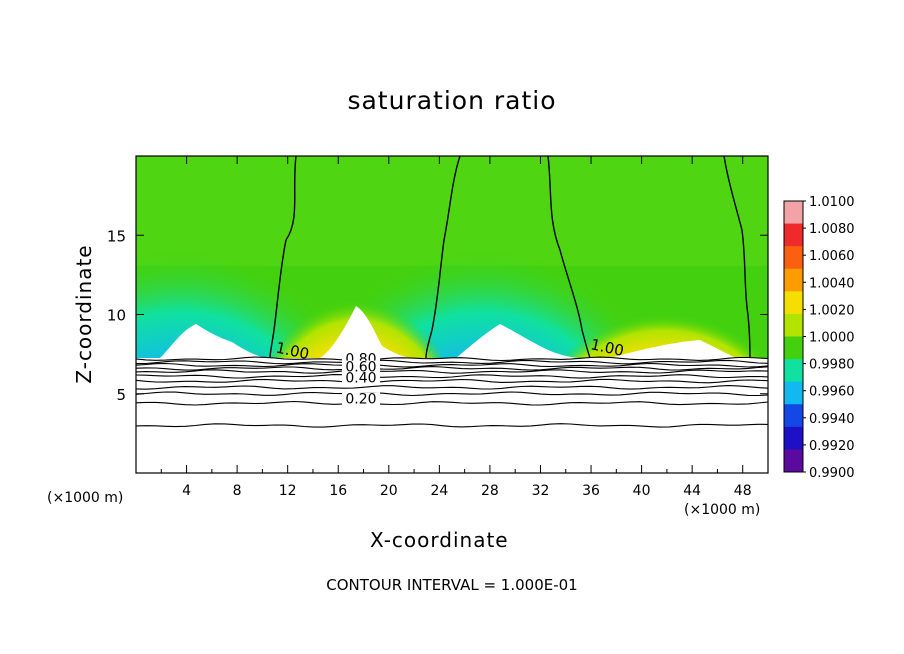 This screenshot has height=654, width=904. What do you see at coordinates (116, 236) in the screenshot?
I see `y-tick-label: 15` at bounding box center [116, 236].